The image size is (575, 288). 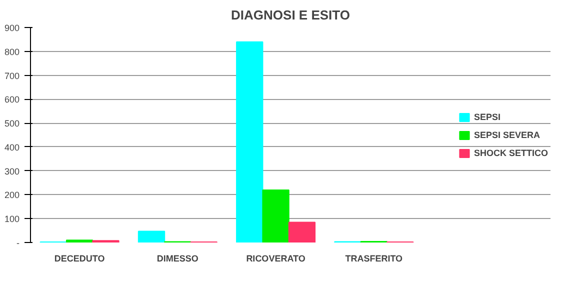 I want to click on x-tick-label: TRASFERITO, so click(x=374, y=259).